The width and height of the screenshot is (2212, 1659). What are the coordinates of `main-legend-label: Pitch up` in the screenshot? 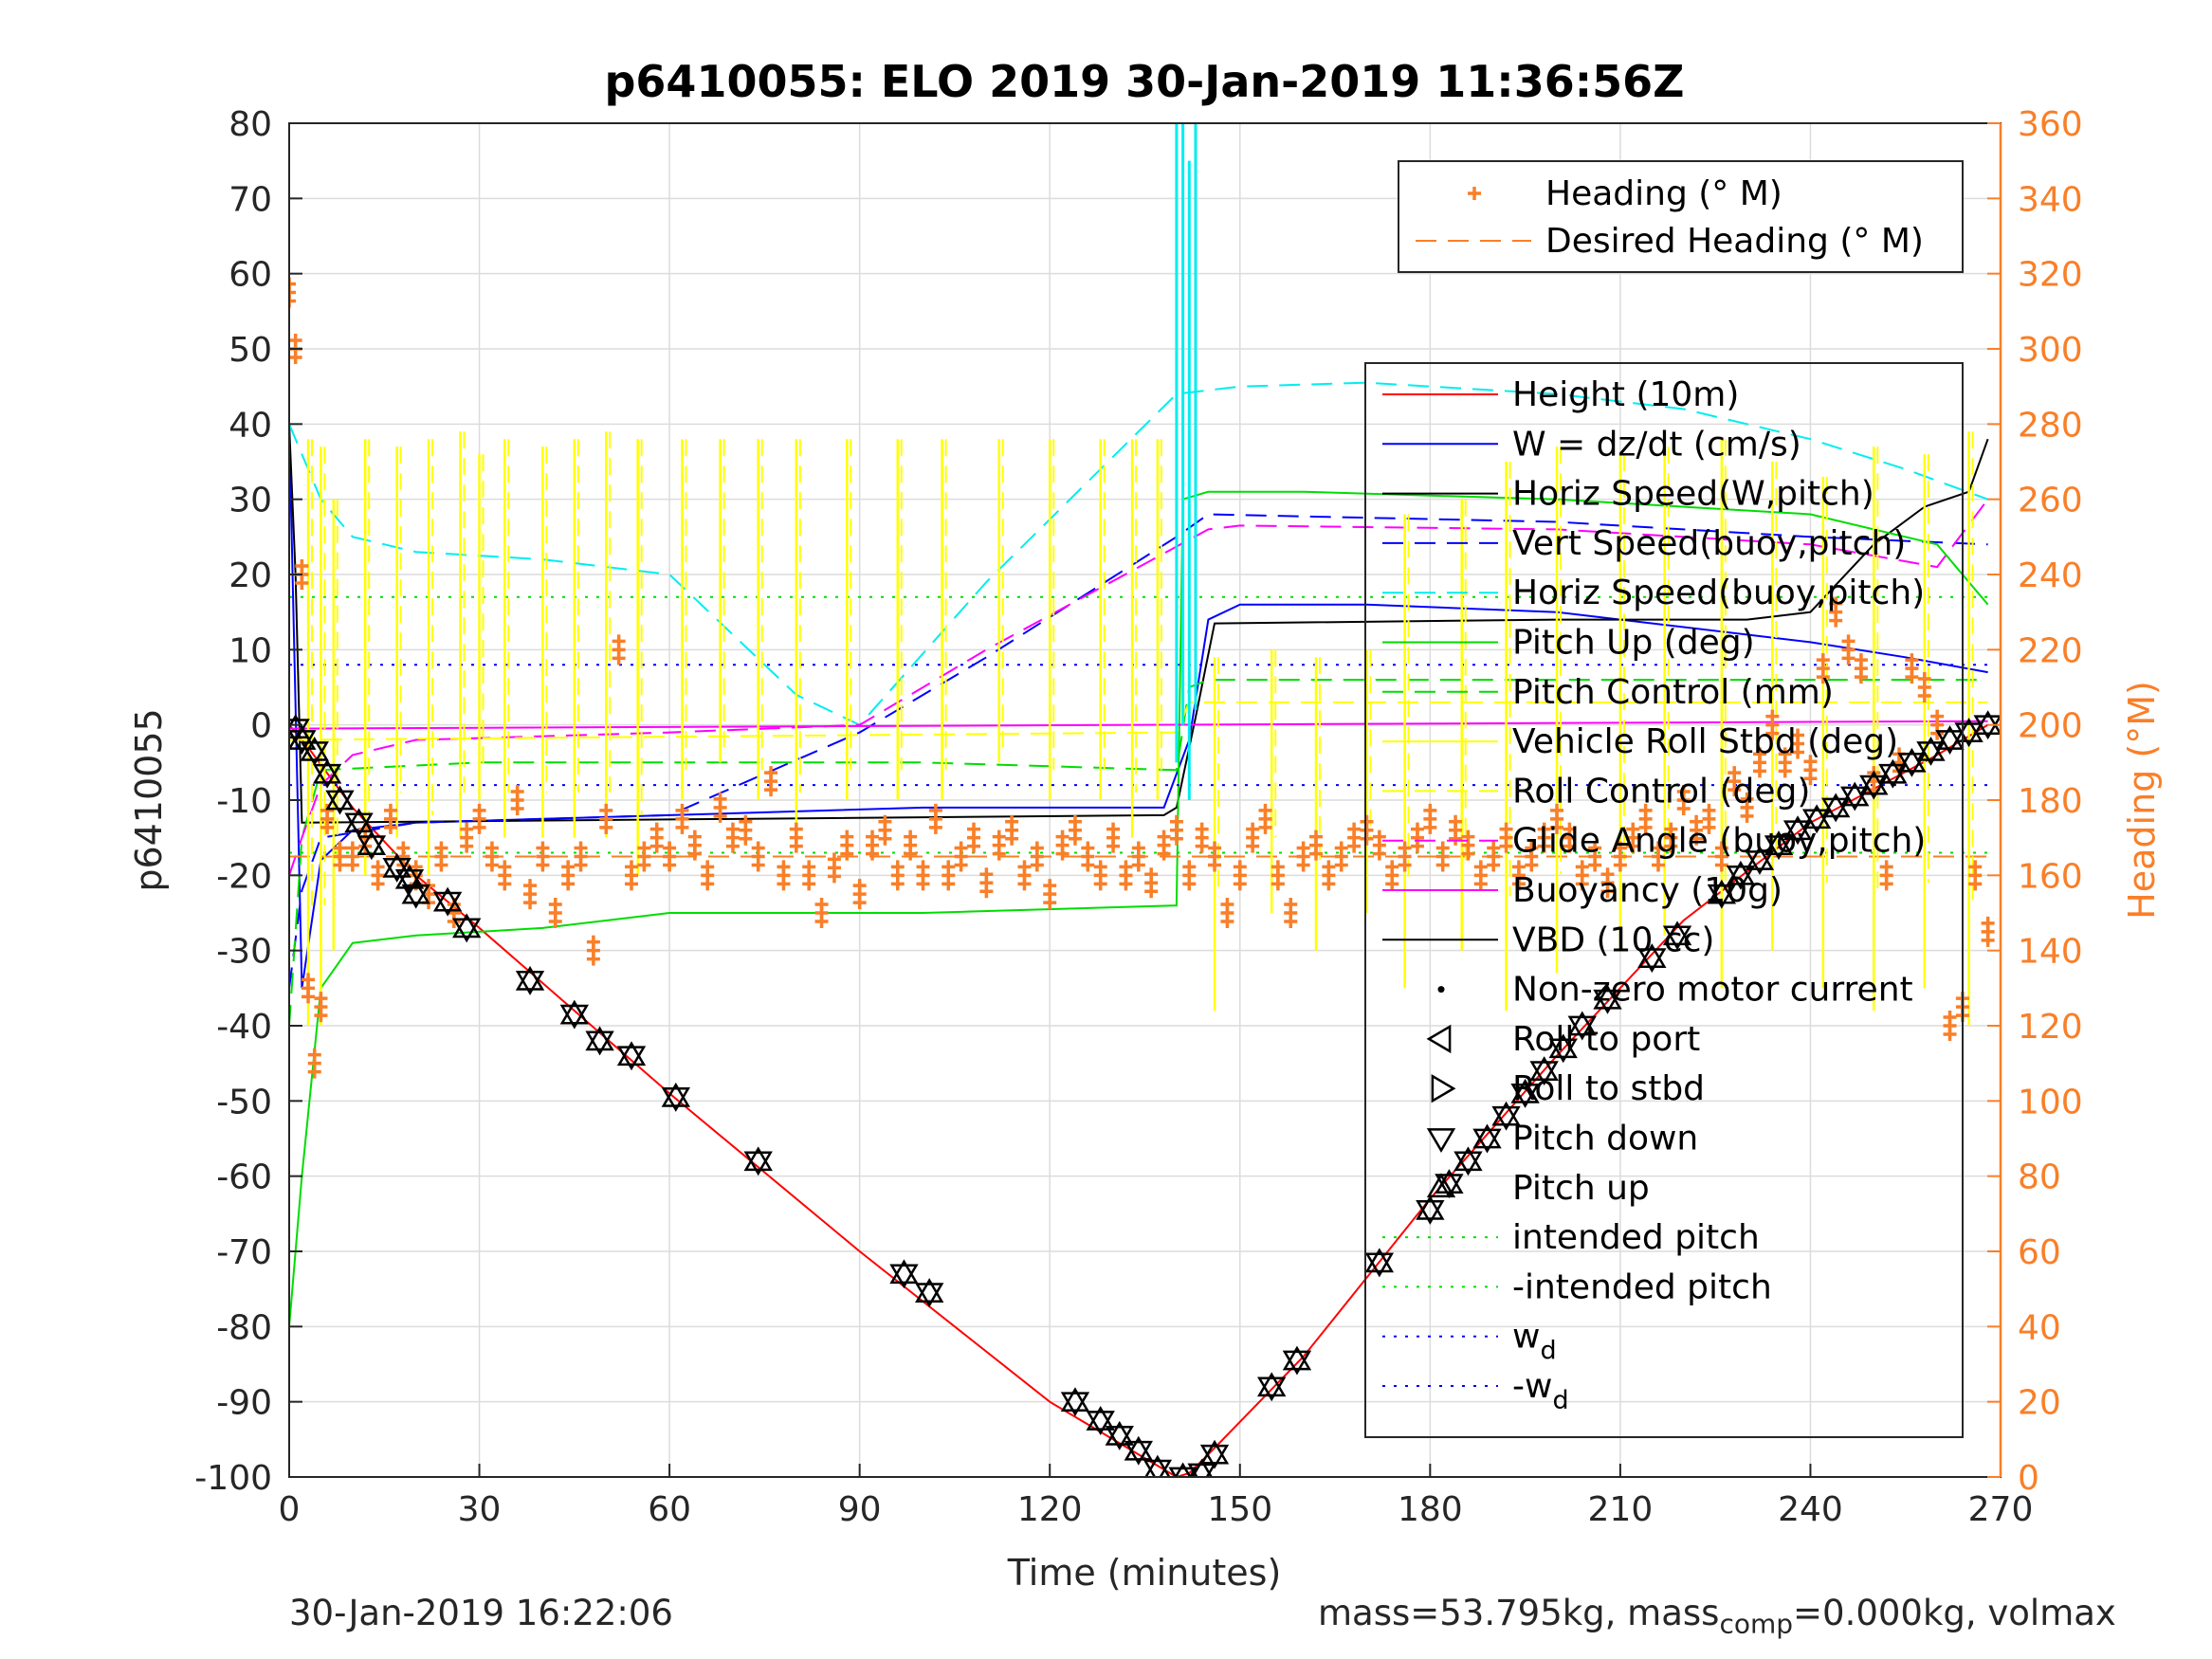 It's located at (1581, 1188).